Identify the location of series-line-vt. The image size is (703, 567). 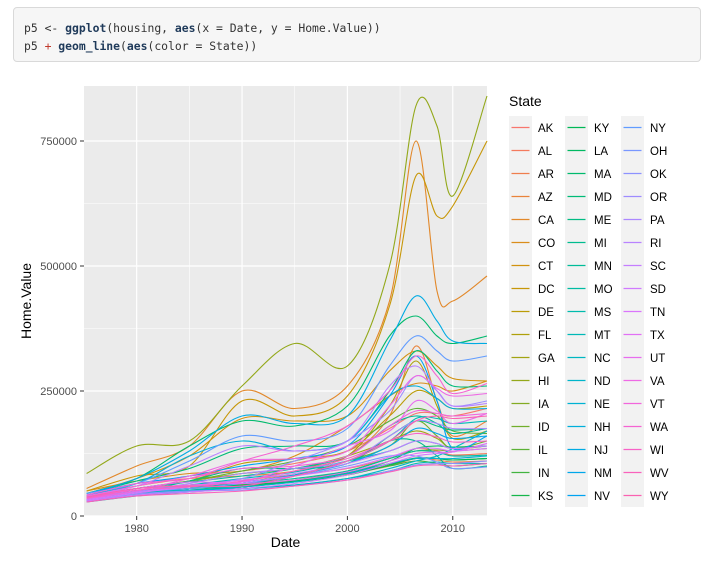
(287, 454).